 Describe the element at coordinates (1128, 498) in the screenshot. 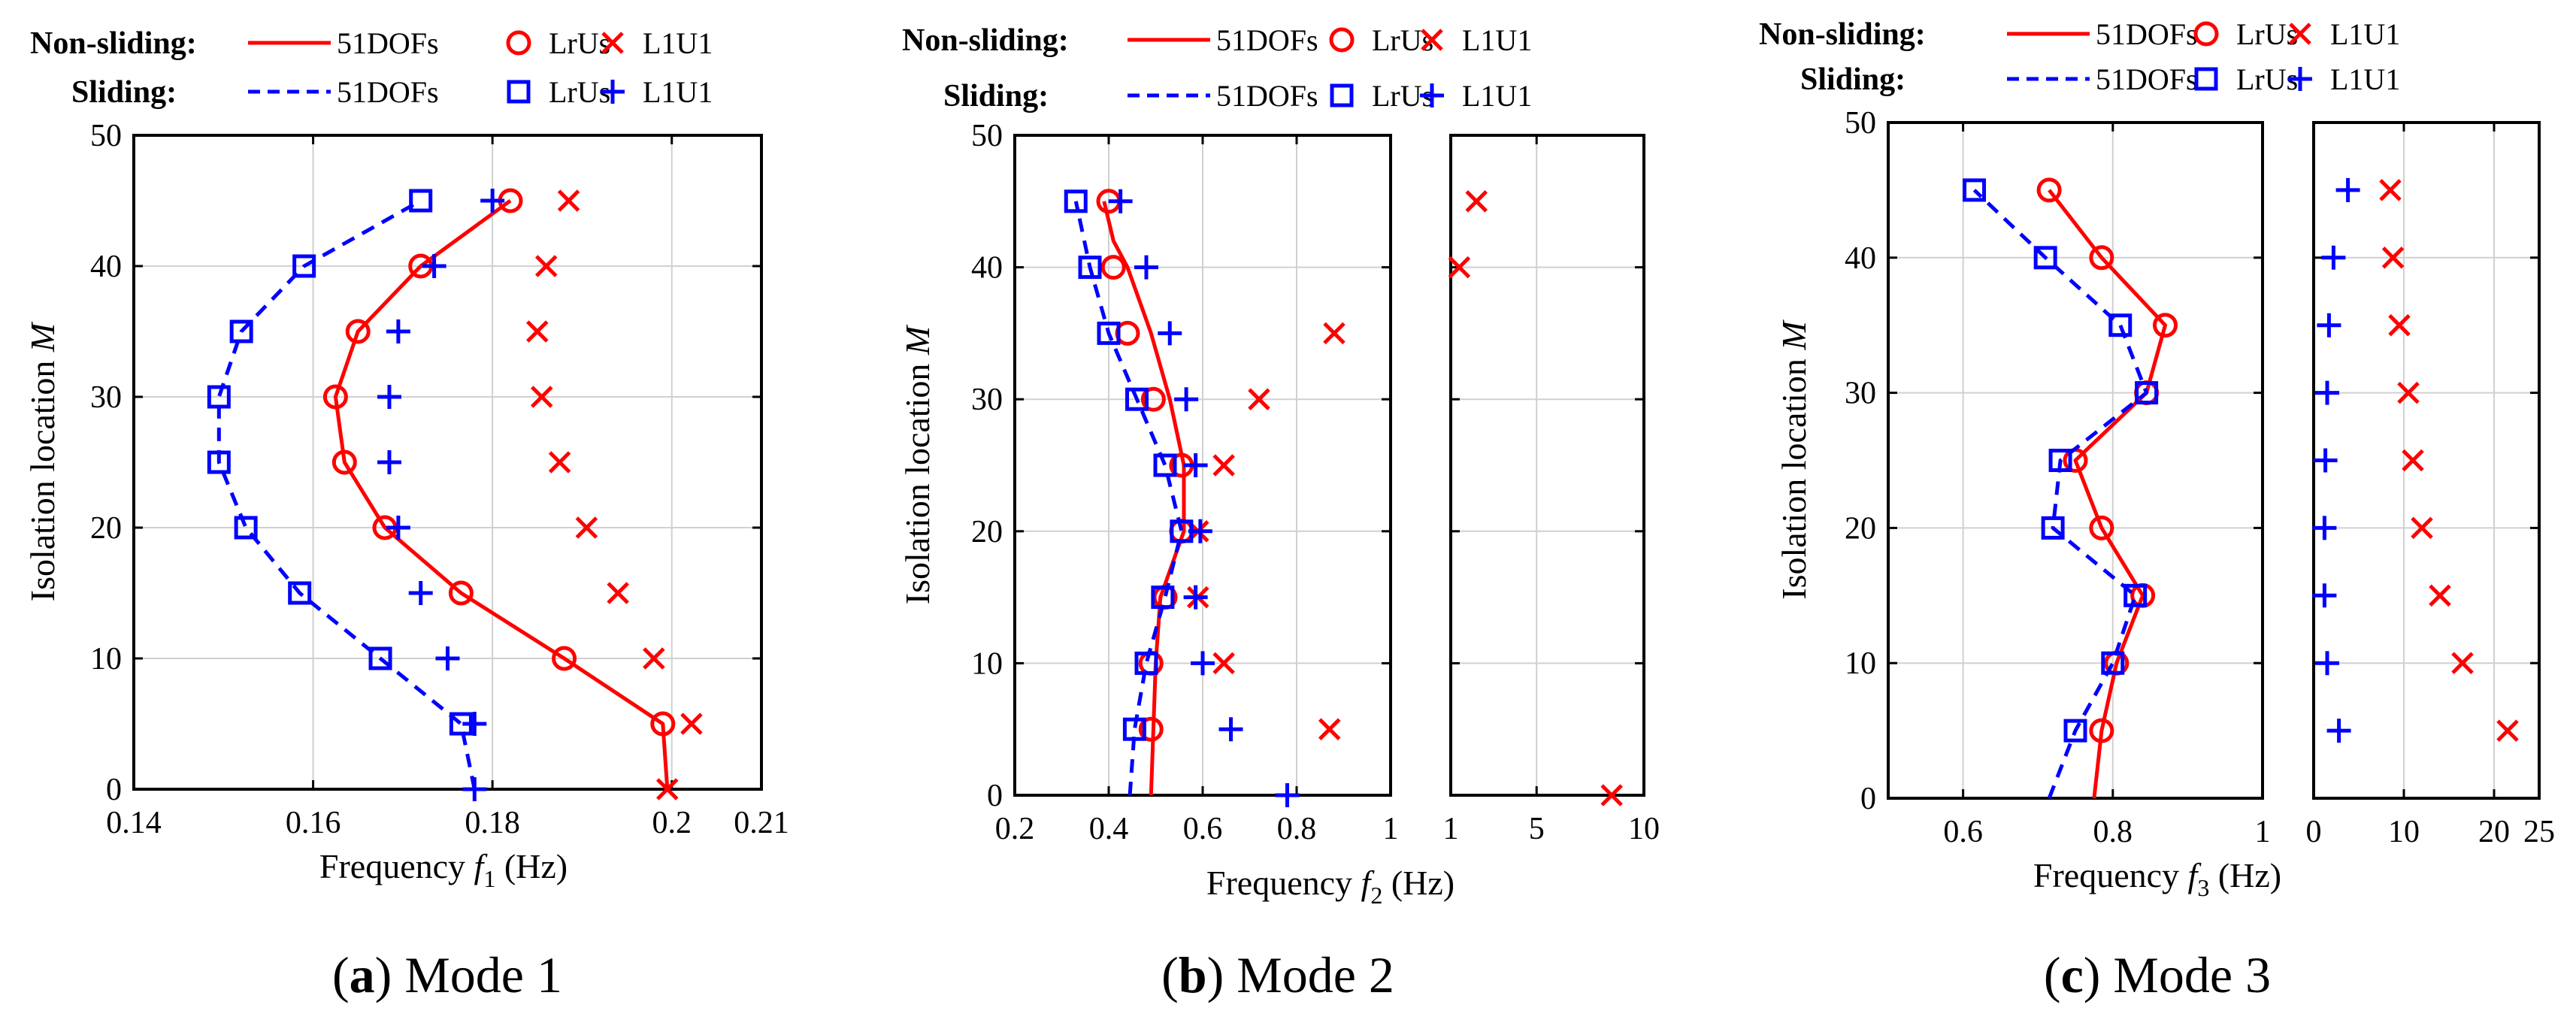

I see `sliding-51dofs-line` at that location.